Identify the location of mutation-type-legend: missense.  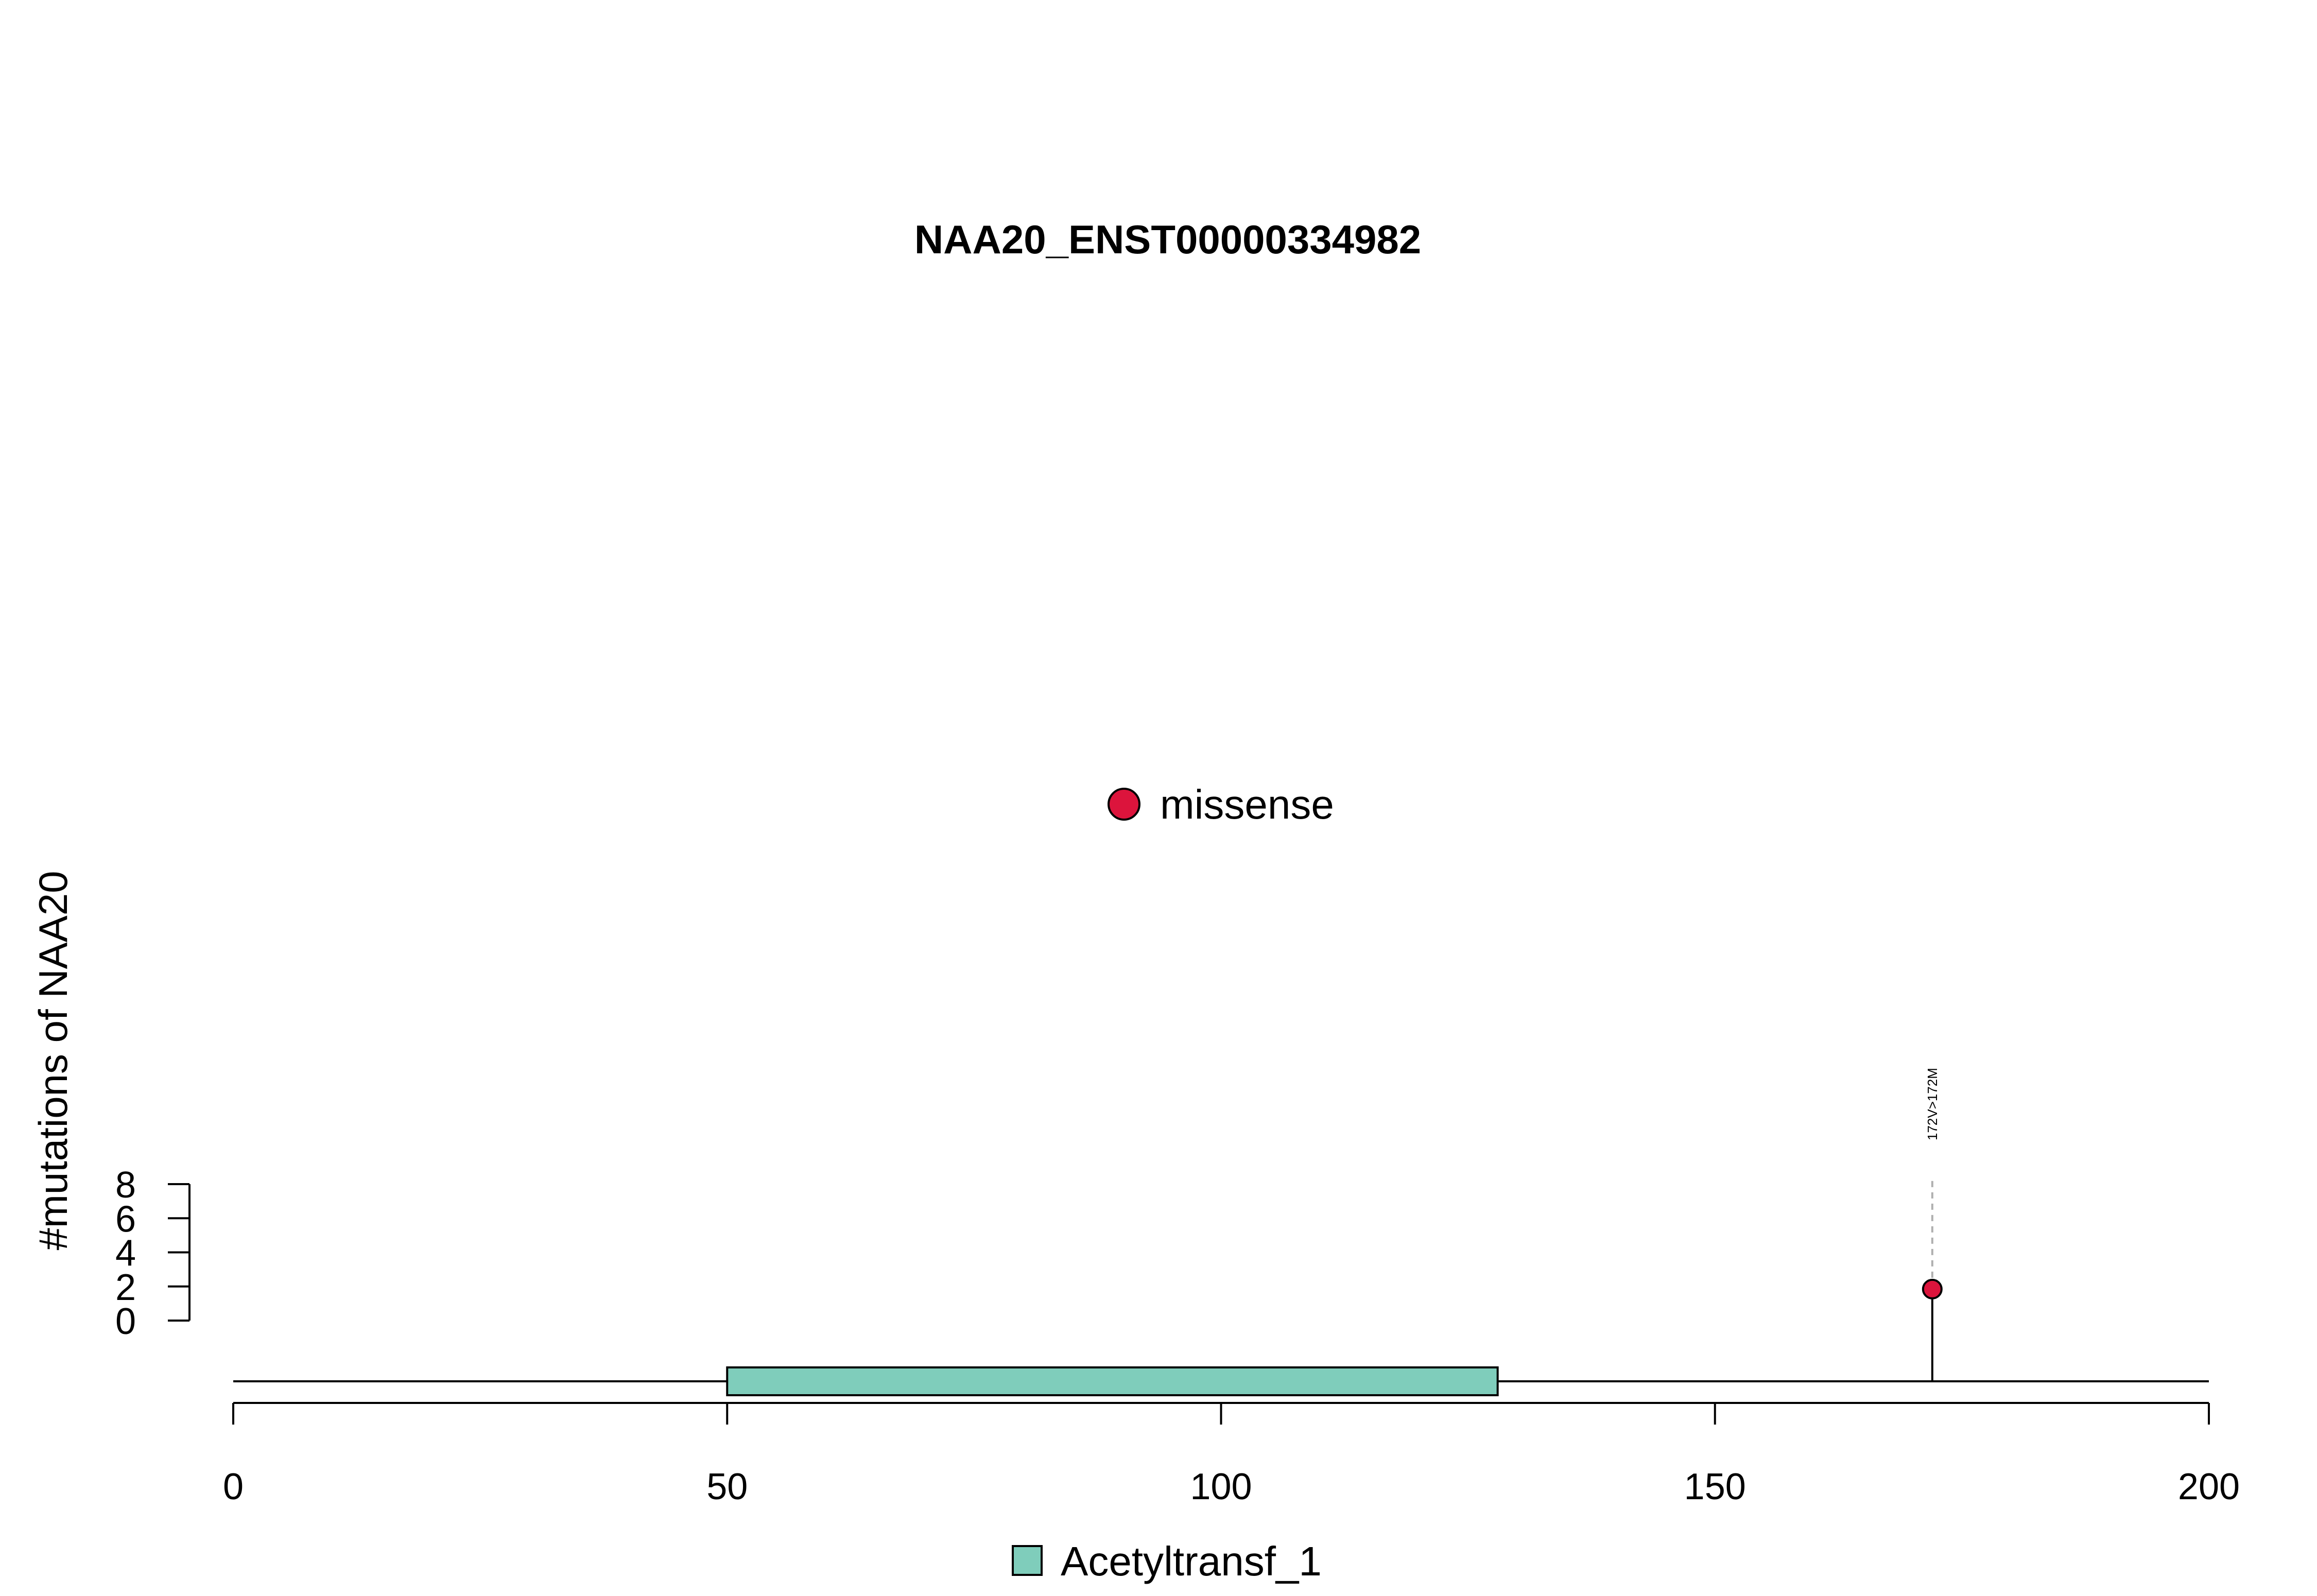
(1221, 805).